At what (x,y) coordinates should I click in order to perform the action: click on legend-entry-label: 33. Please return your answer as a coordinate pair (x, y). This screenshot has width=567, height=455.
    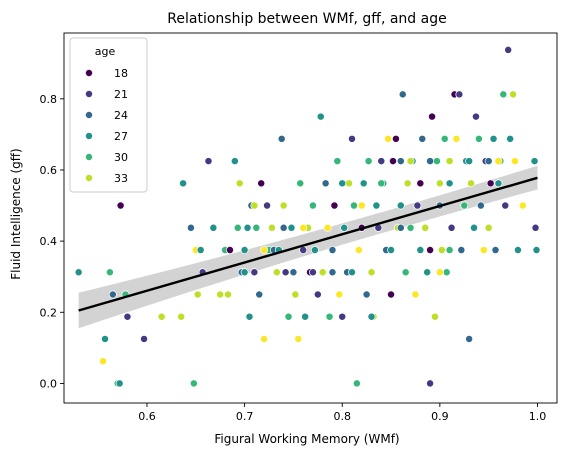
    Looking at the image, I should click on (121, 178).